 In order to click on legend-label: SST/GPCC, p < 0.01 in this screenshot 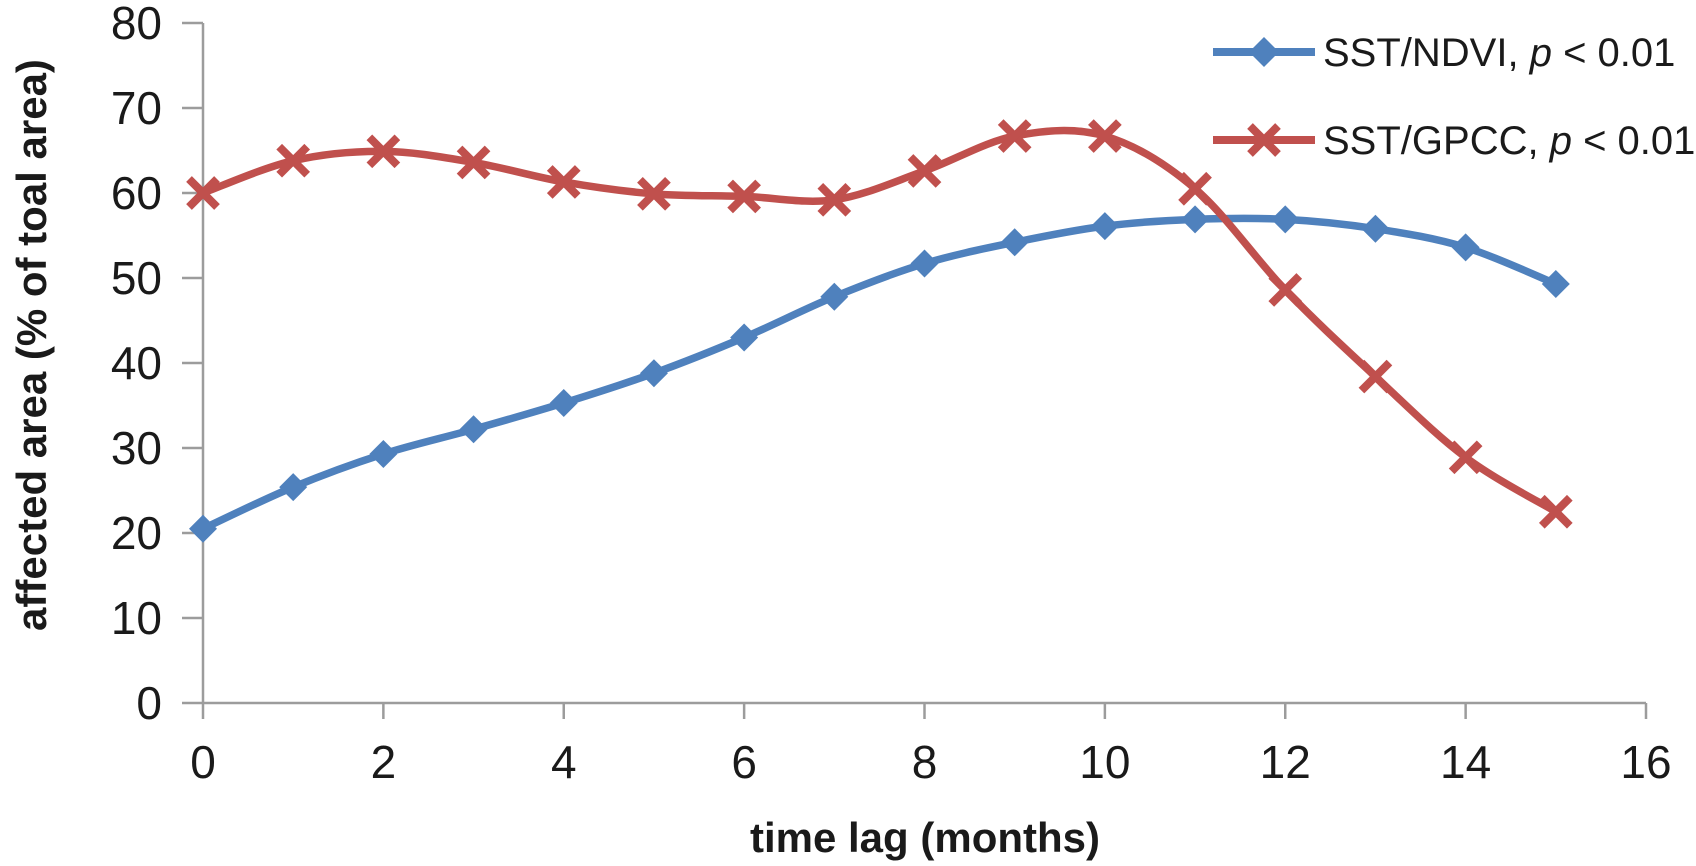, I will do `click(1509, 141)`.